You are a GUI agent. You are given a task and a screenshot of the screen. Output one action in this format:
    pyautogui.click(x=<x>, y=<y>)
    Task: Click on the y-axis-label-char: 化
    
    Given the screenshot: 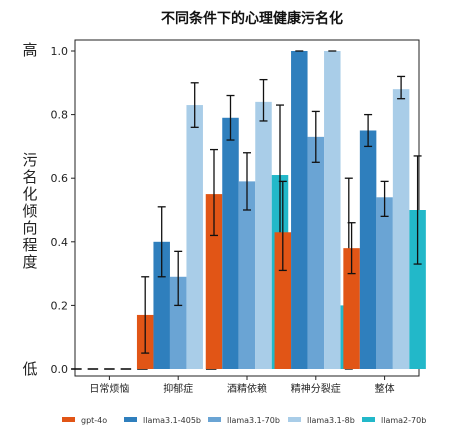 What is the action you would take?
    pyautogui.click(x=29, y=194)
    